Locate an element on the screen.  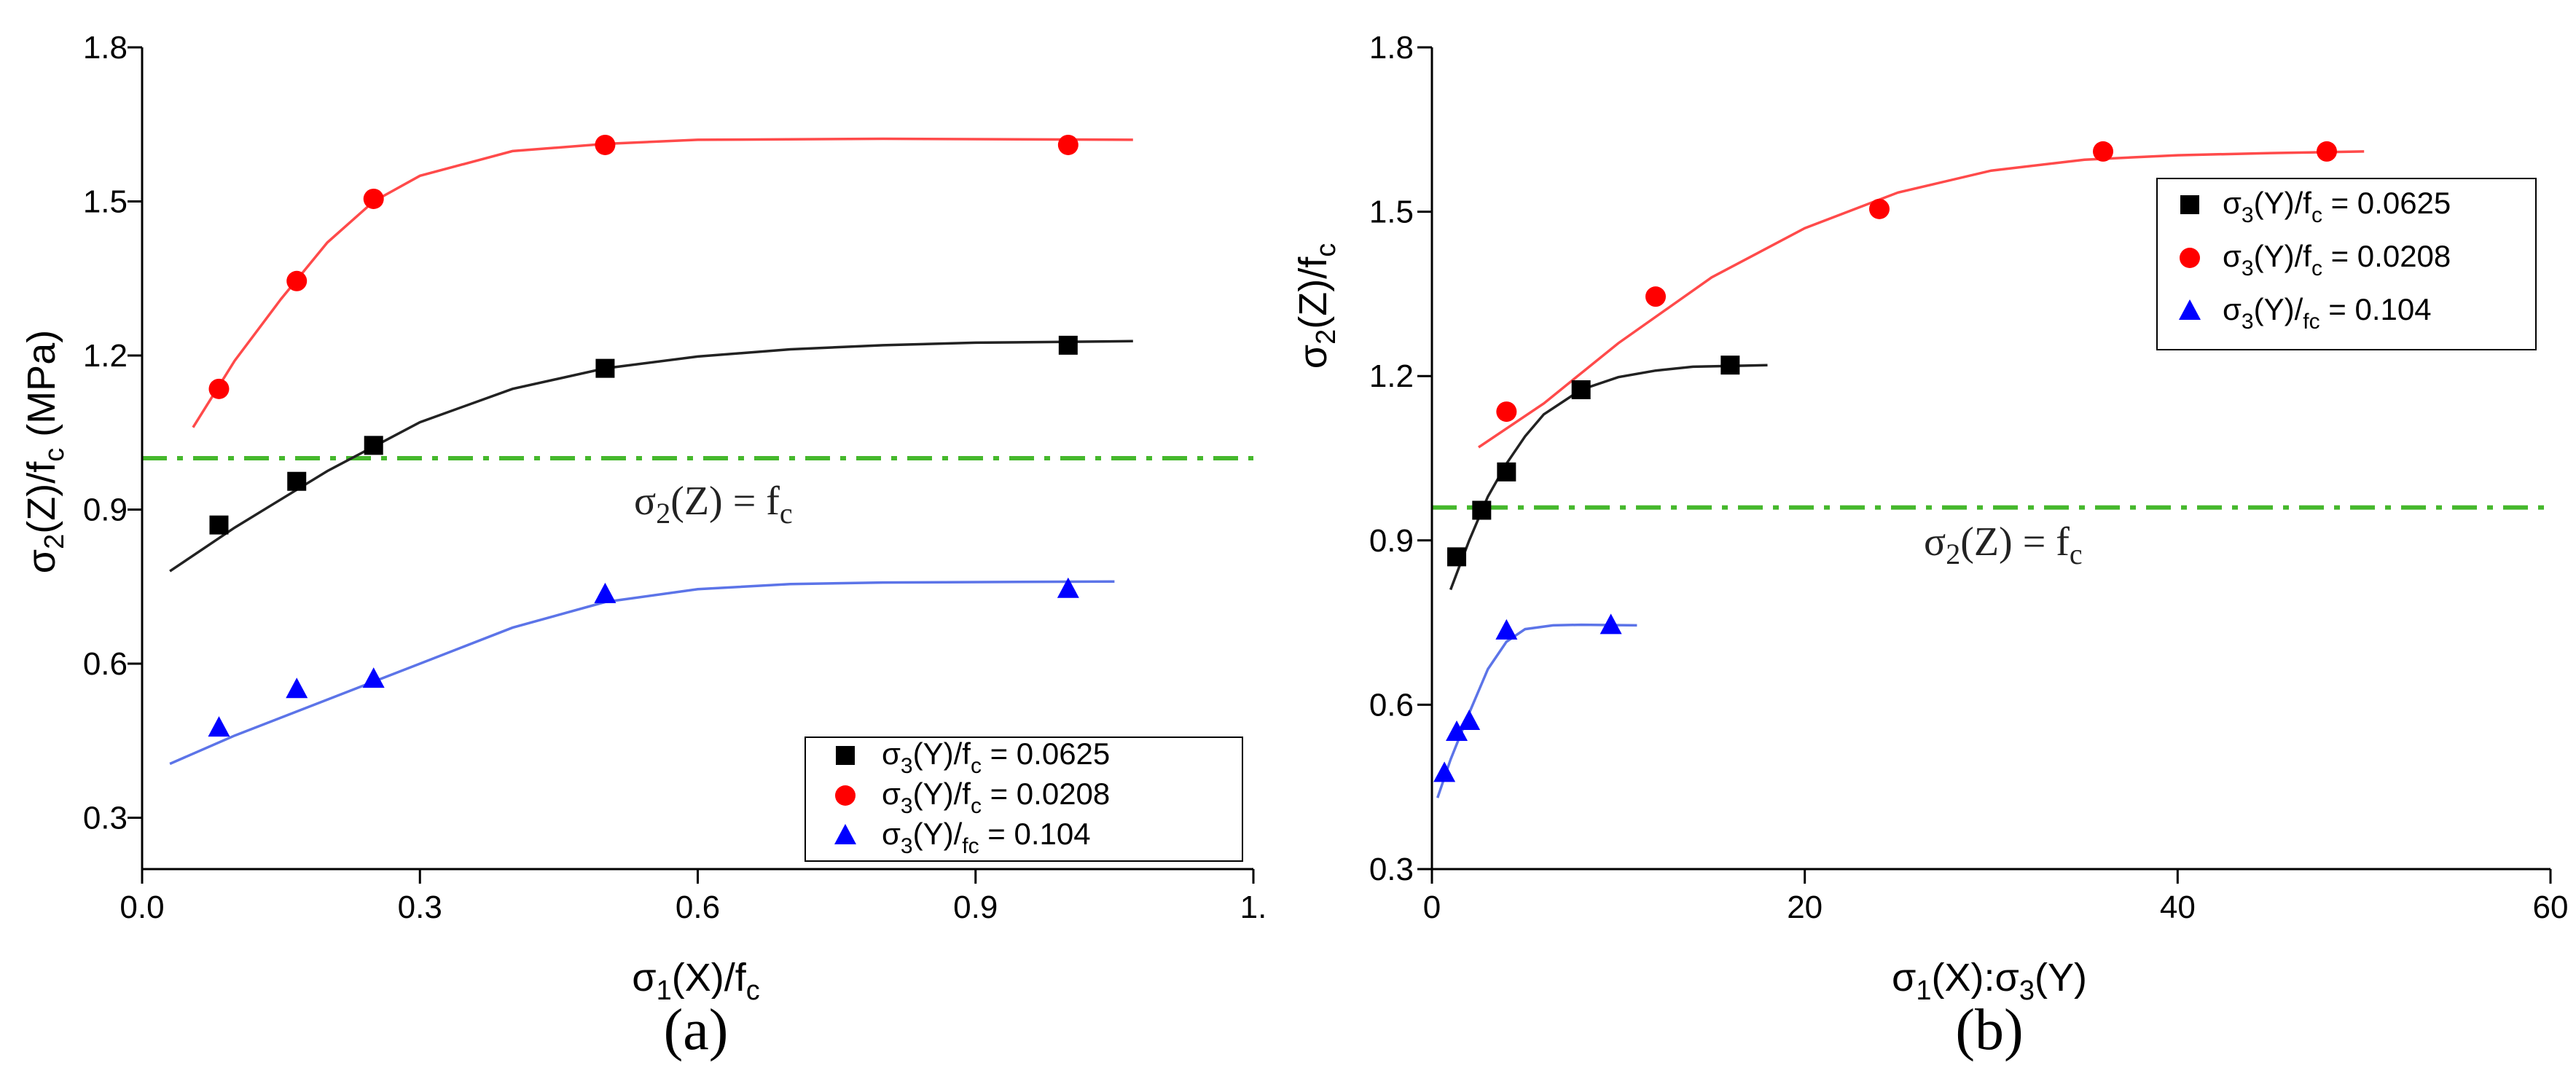
x-tick-label: 0.0 is located at coordinates (142, 907).